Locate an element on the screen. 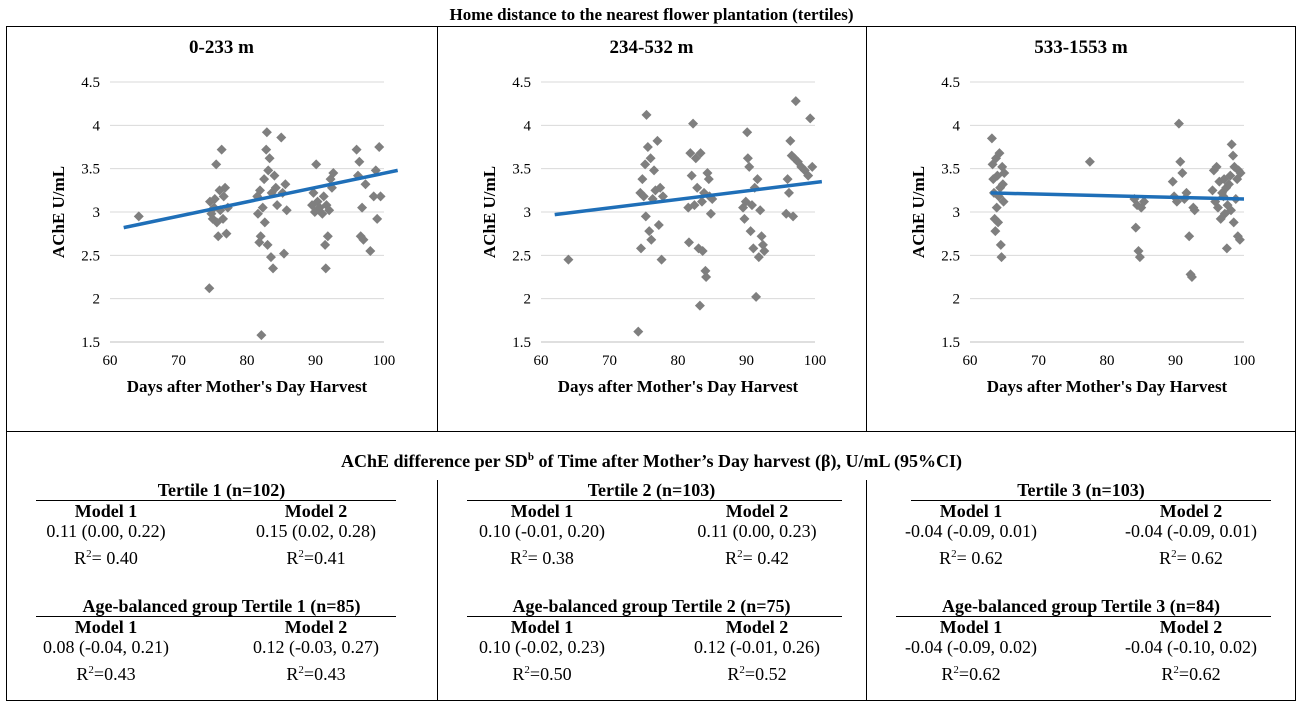 This screenshot has height=703, width=1303. model1-value: 0.10 (-0.01, 0.20) is located at coordinates (542, 531).